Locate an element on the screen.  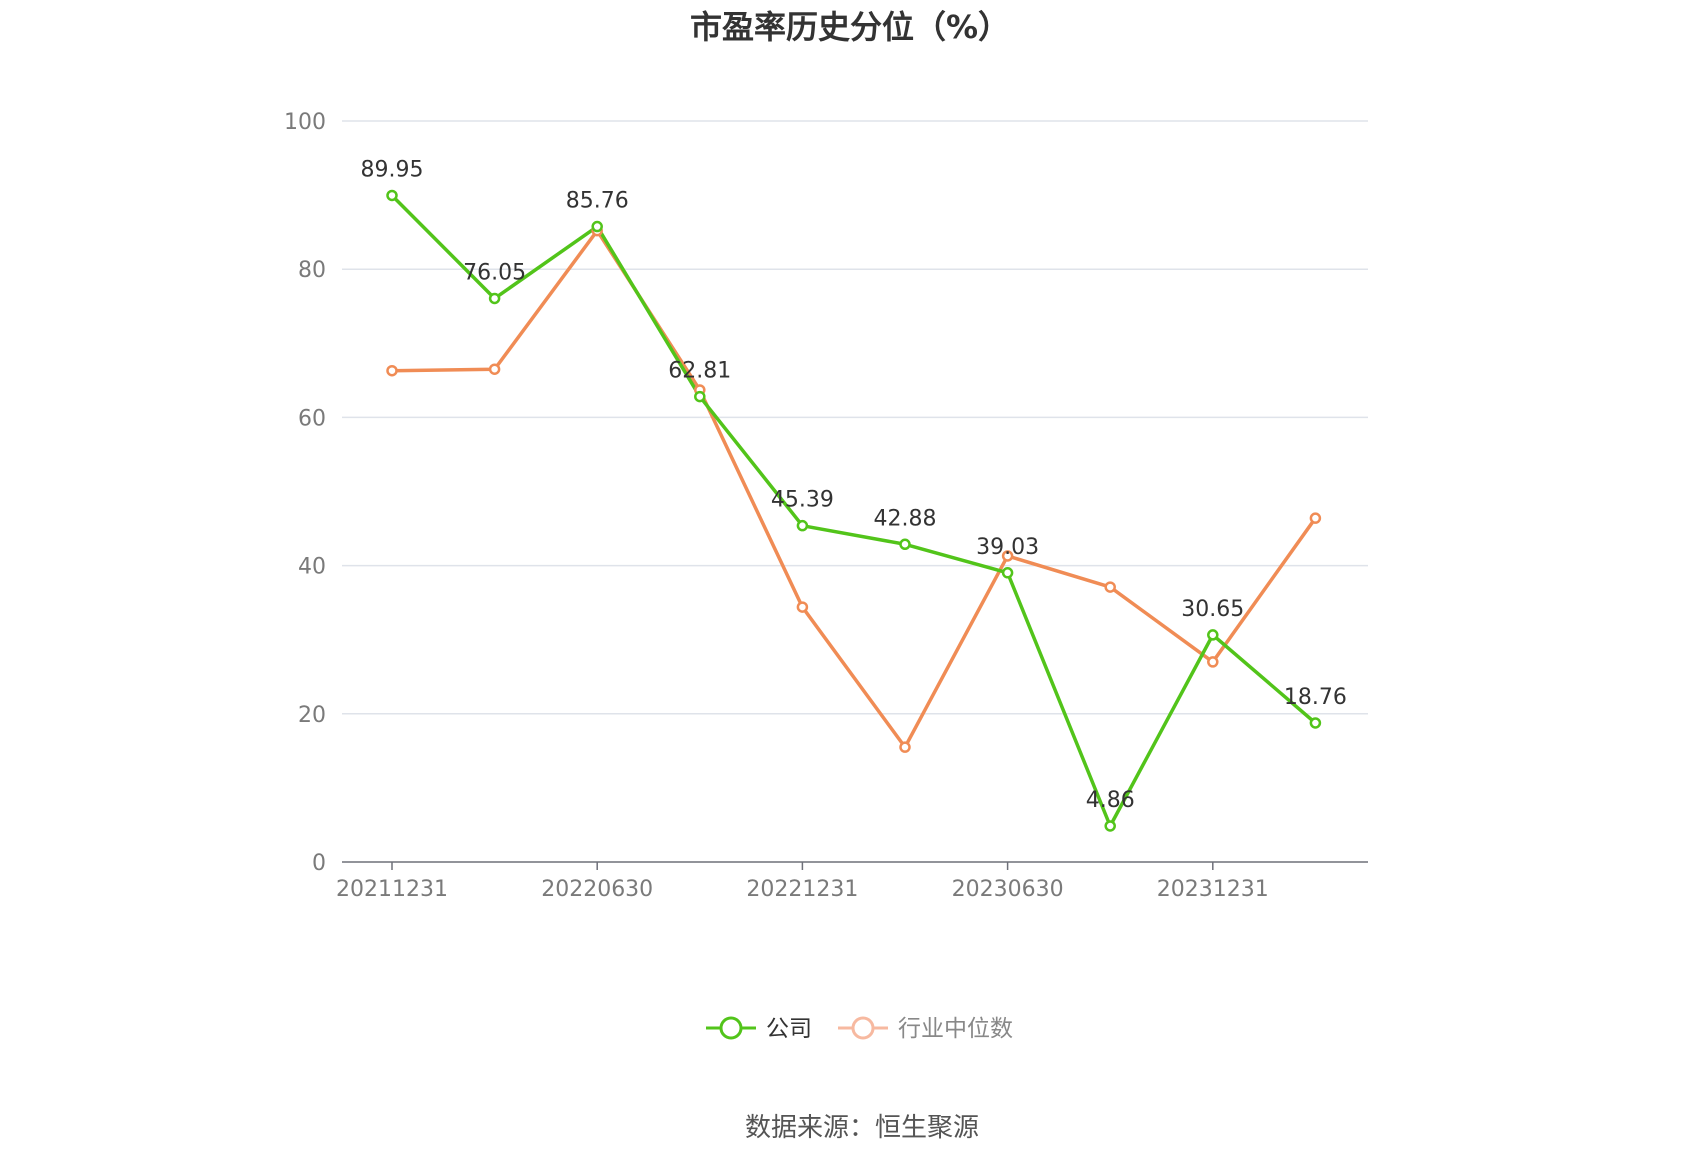
data-label: 45.39 is located at coordinates (802, 500).